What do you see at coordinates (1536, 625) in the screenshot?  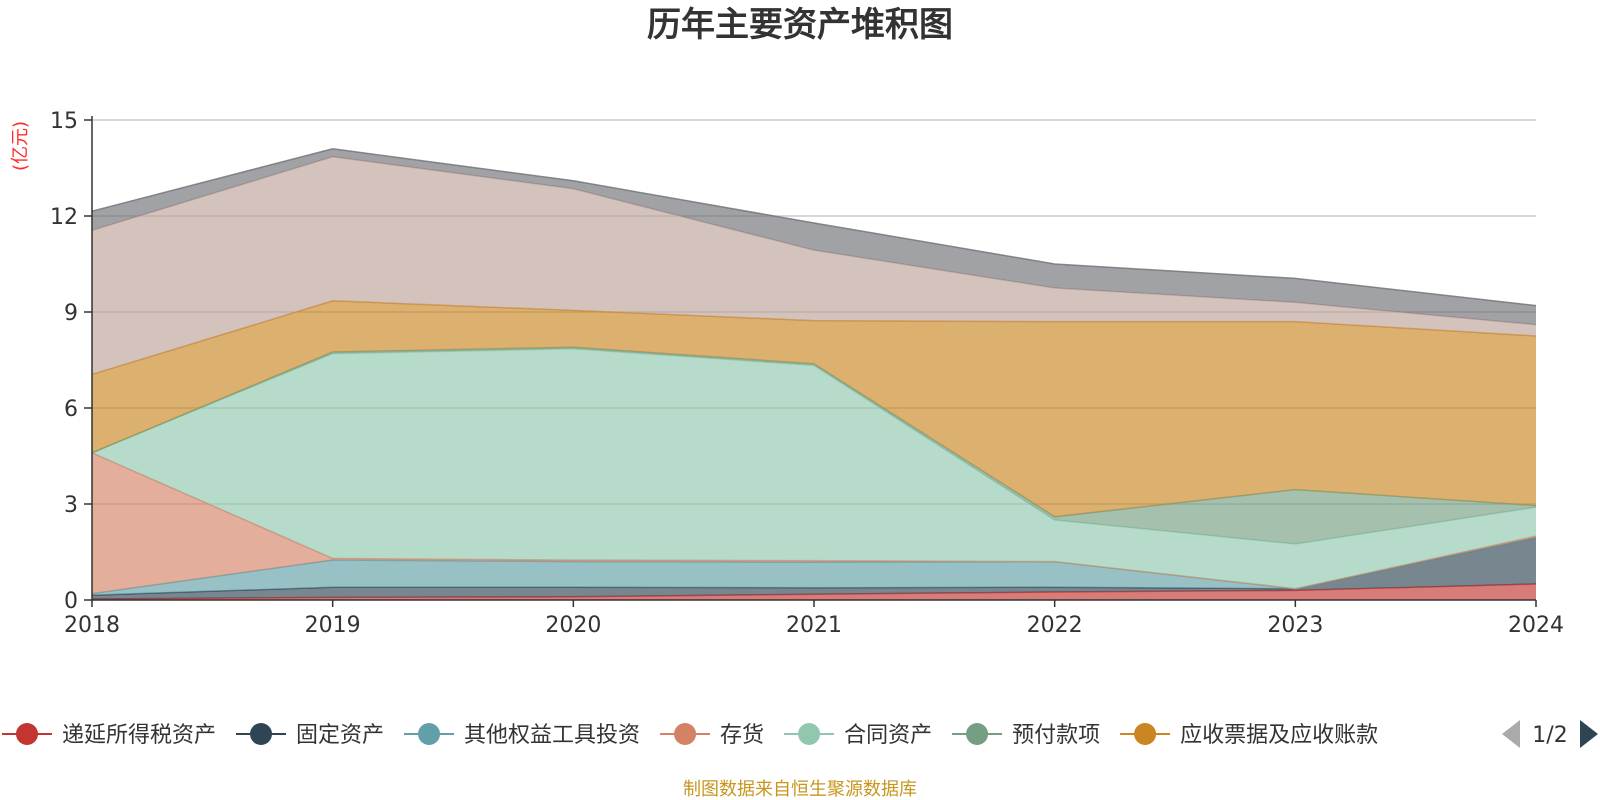 I see `x-tick-label: 2024` at bounding box center [1536, 625].